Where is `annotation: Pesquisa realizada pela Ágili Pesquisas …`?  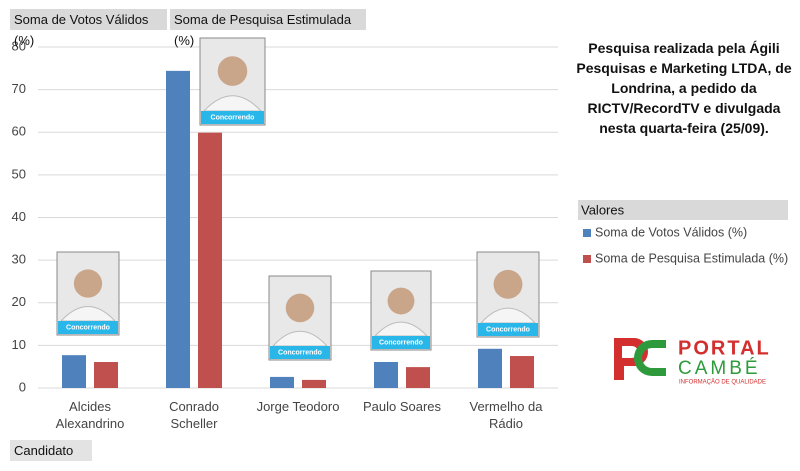
annotation: Pesquisa realizada pela Ágili Pesquisas … is located at coordinates (684, 88).